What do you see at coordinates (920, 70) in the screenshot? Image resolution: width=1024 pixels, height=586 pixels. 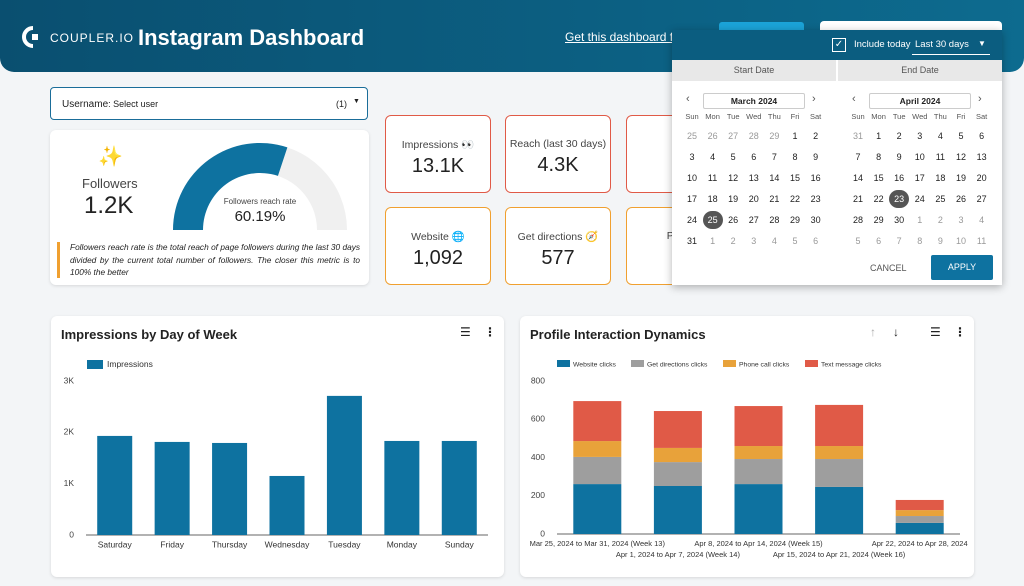 I see `end-tab: End Date` at bounding box center [920, 70].